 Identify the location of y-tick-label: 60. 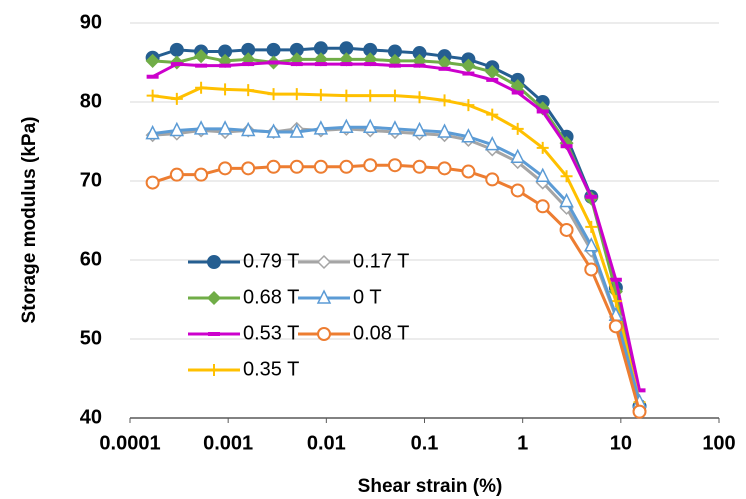
(91, 259).